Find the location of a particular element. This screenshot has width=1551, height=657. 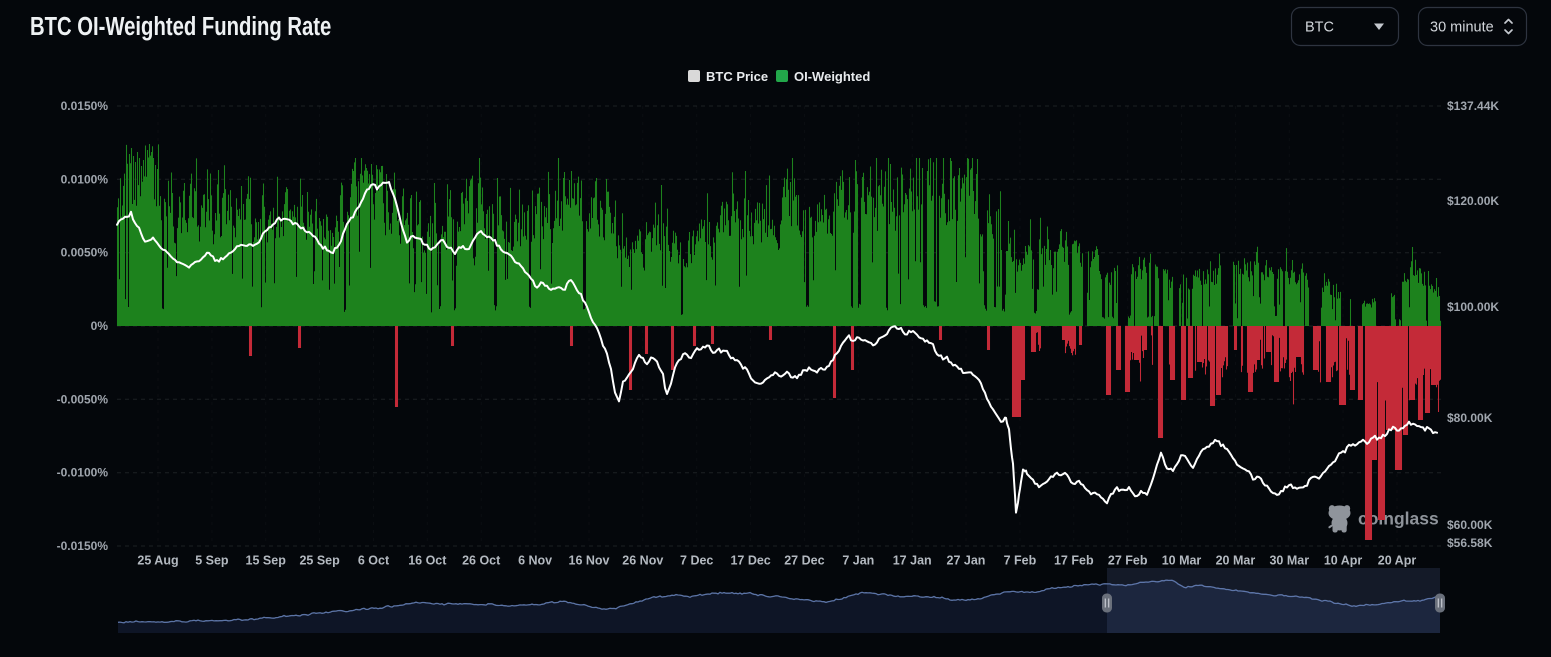

svg-text: BTC is located at coordinates (1319, 28).